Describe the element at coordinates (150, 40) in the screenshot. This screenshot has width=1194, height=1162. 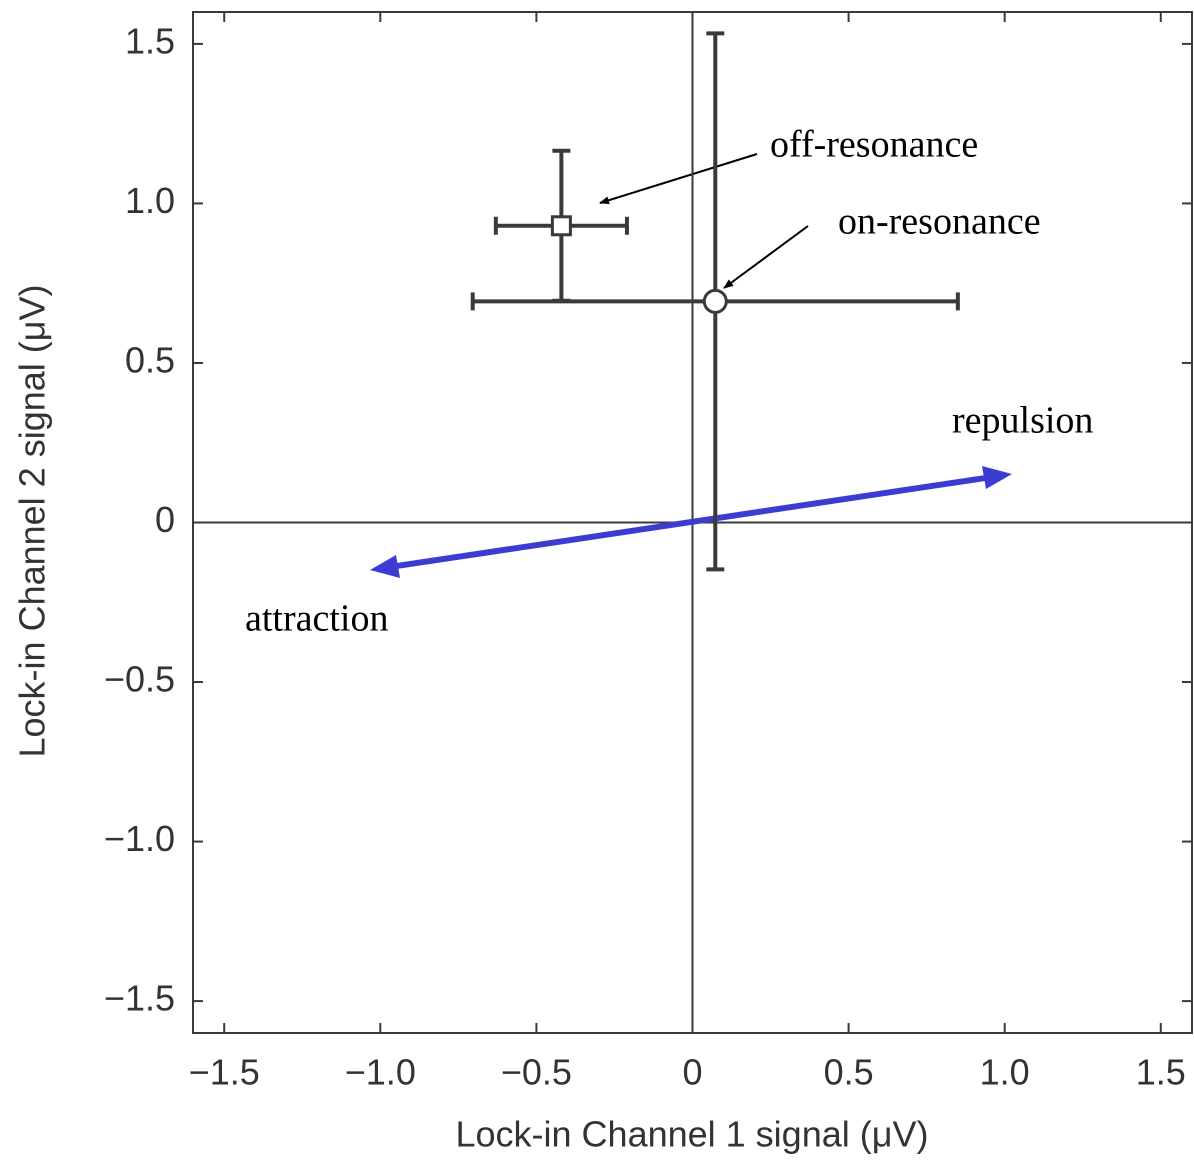
I see `y-tick-label: 1.5` at that location.